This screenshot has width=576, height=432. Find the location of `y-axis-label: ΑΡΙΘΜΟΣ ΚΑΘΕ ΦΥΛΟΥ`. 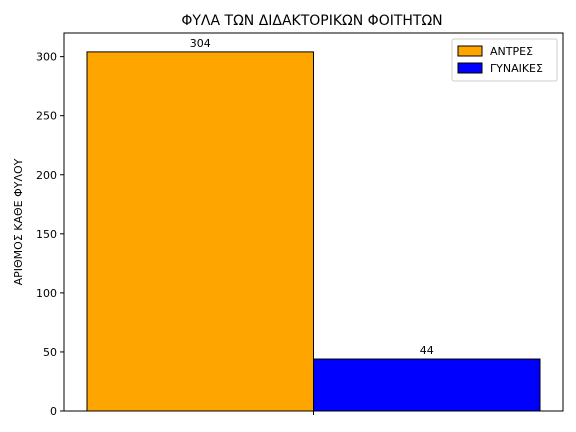

y-axis-label: ΑΡΙΘΜΟΣ ΚΑΘΕ ΦΥΛΟΥ is located at coordinates (18, 221).